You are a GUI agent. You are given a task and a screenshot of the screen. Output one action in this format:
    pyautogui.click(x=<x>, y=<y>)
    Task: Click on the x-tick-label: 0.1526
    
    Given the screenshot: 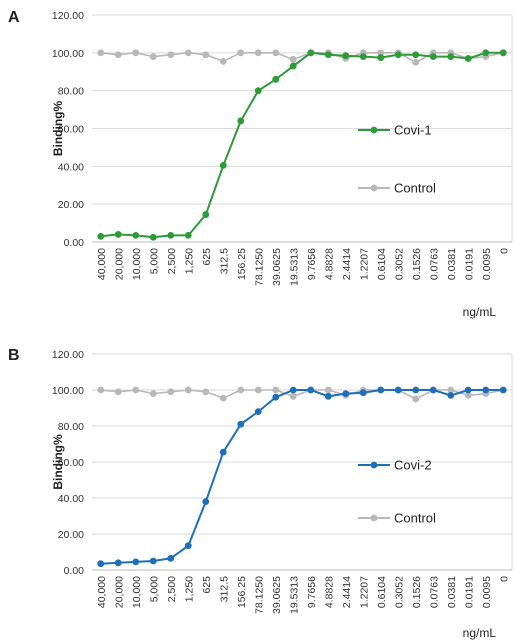 What is the action you would take?
    pyautogui.click(x=417, y=264)
    